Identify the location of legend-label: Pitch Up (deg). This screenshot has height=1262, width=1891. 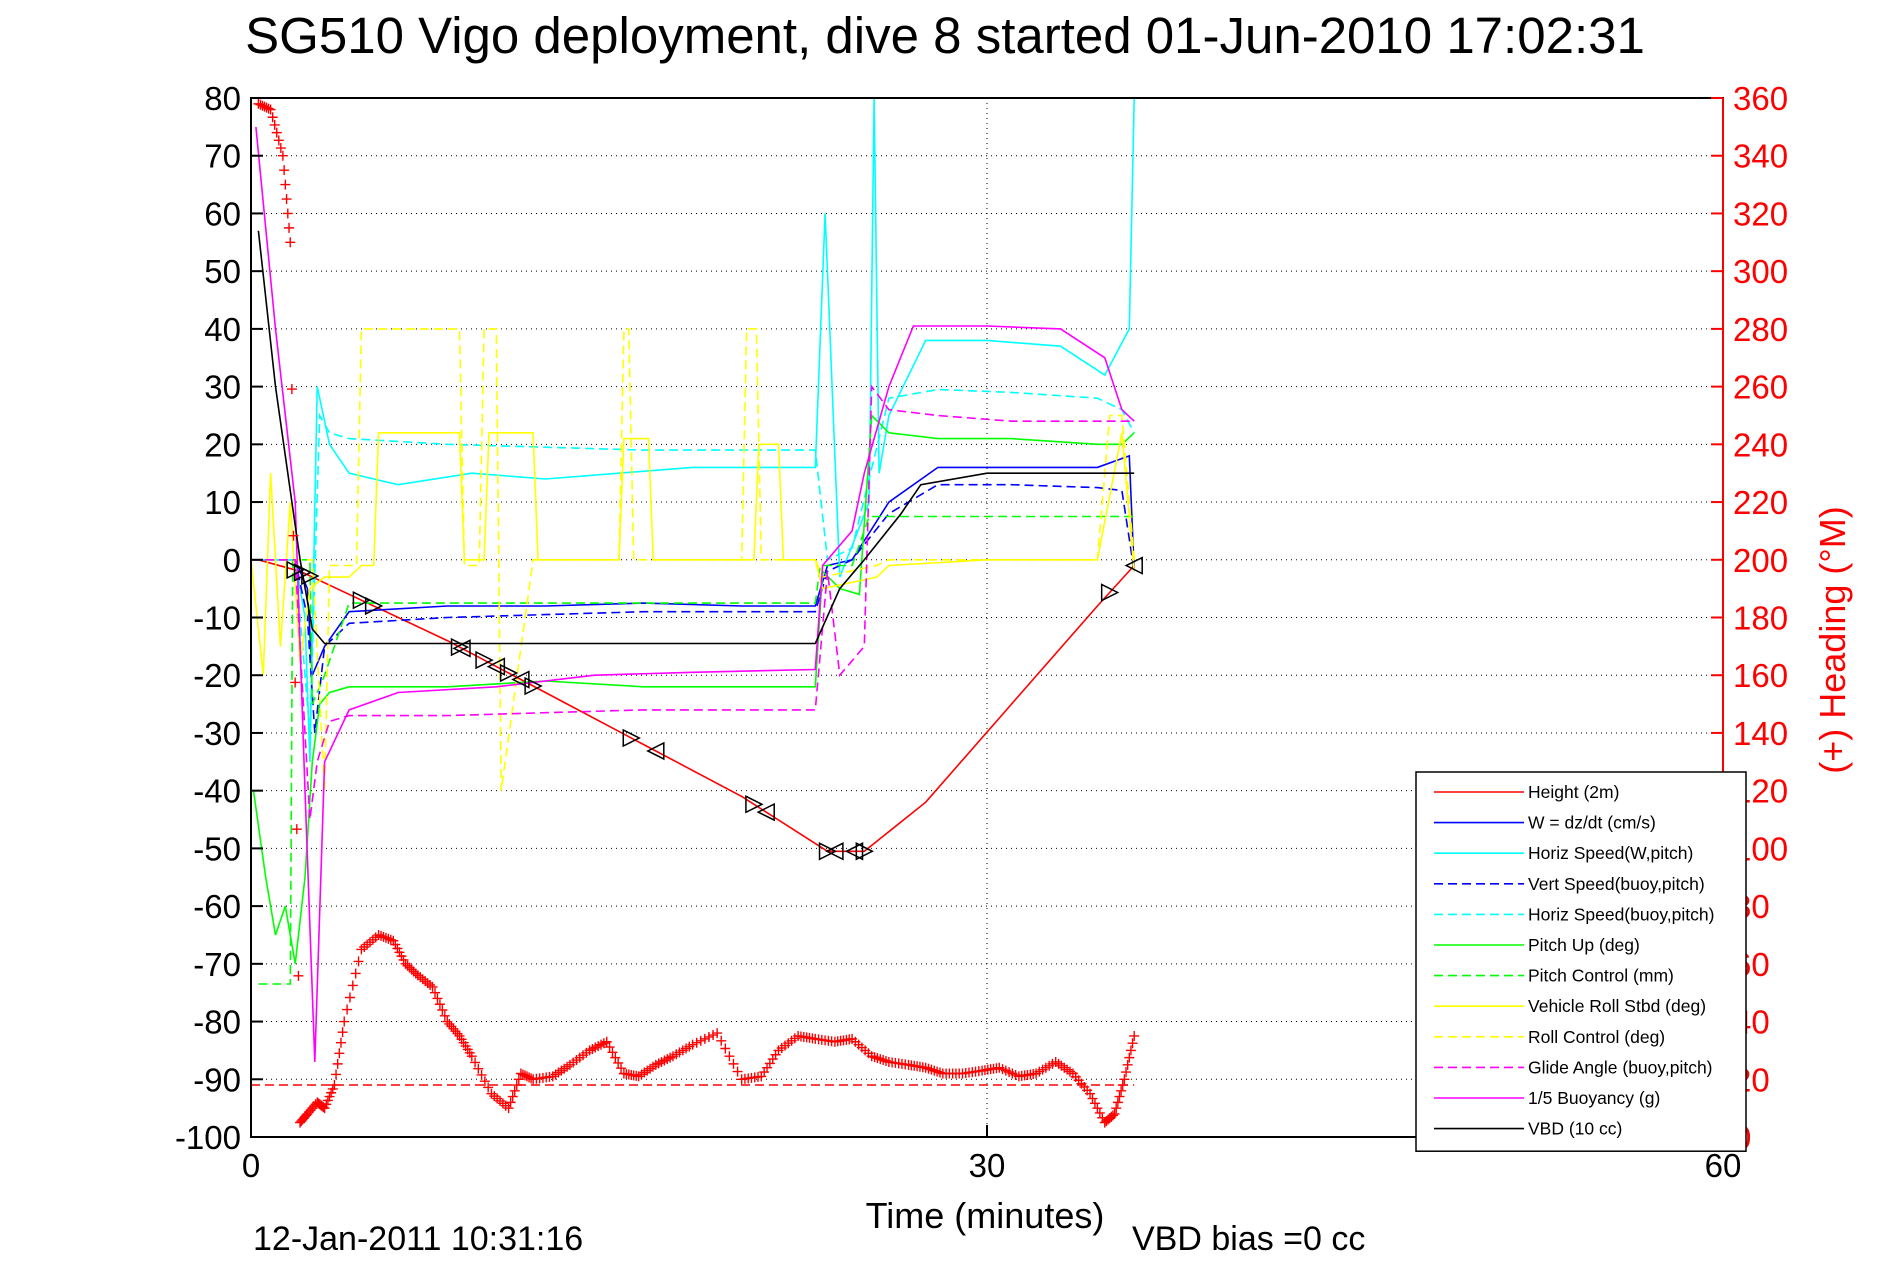
(1584, 945).